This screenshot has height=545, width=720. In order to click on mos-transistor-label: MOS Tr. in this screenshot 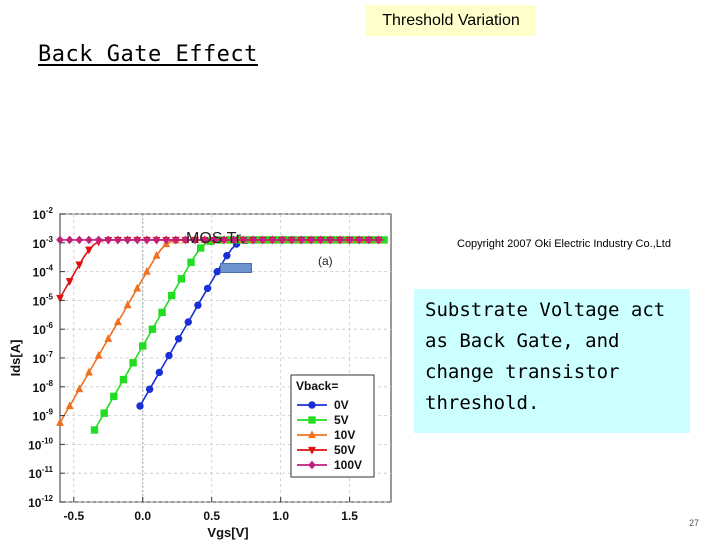, I will do `click(215, 238)`.